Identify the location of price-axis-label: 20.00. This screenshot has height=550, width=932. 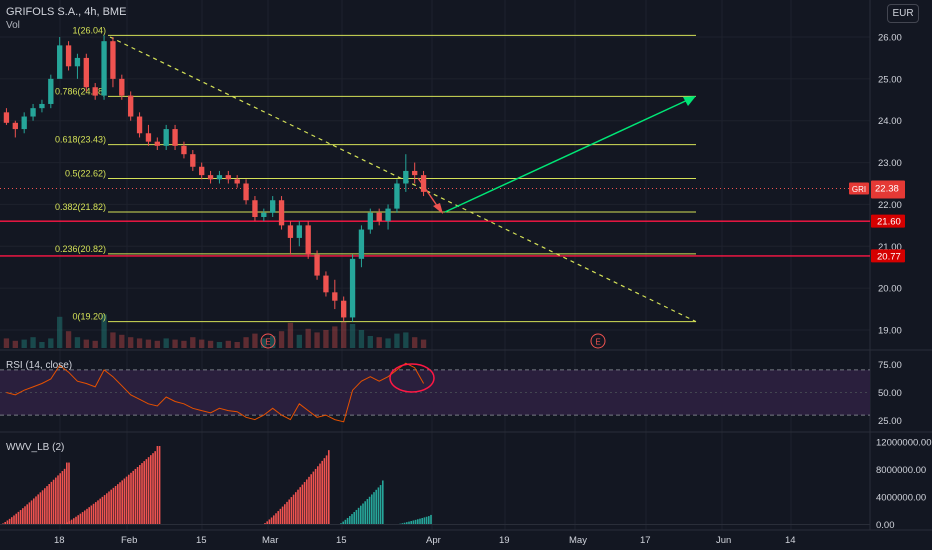
(890, 289).